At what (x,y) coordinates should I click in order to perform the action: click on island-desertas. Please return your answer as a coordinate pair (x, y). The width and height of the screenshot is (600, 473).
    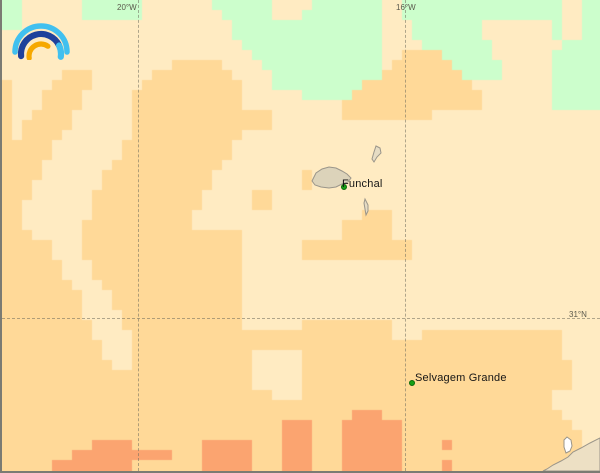
    Looking at the image, I should click on (366, 207).